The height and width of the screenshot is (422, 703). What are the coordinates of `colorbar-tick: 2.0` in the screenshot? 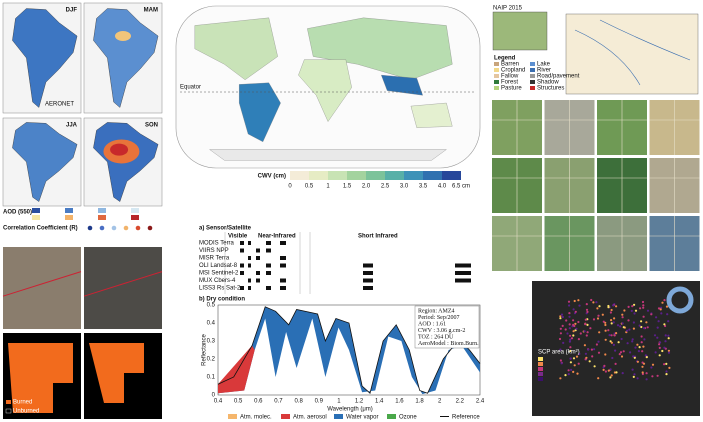 It's located at (366, 187).